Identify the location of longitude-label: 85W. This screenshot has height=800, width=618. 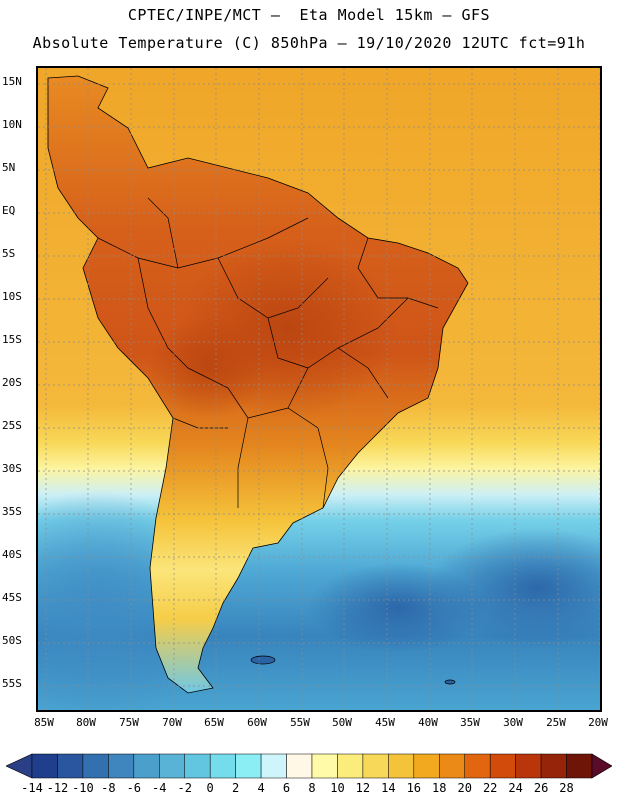
(44, 722).